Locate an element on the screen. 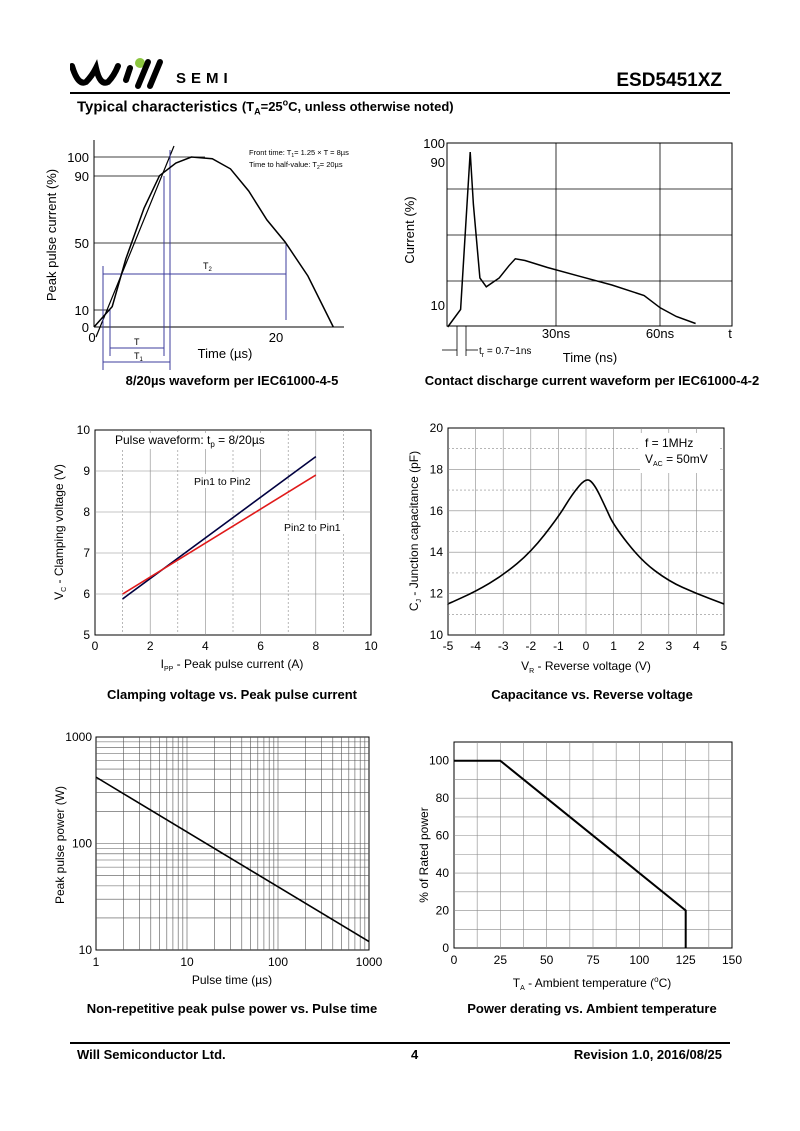 This screenshot has height=1131, width=800. y-tick-label: 8 is located at coordinates (86, 512).